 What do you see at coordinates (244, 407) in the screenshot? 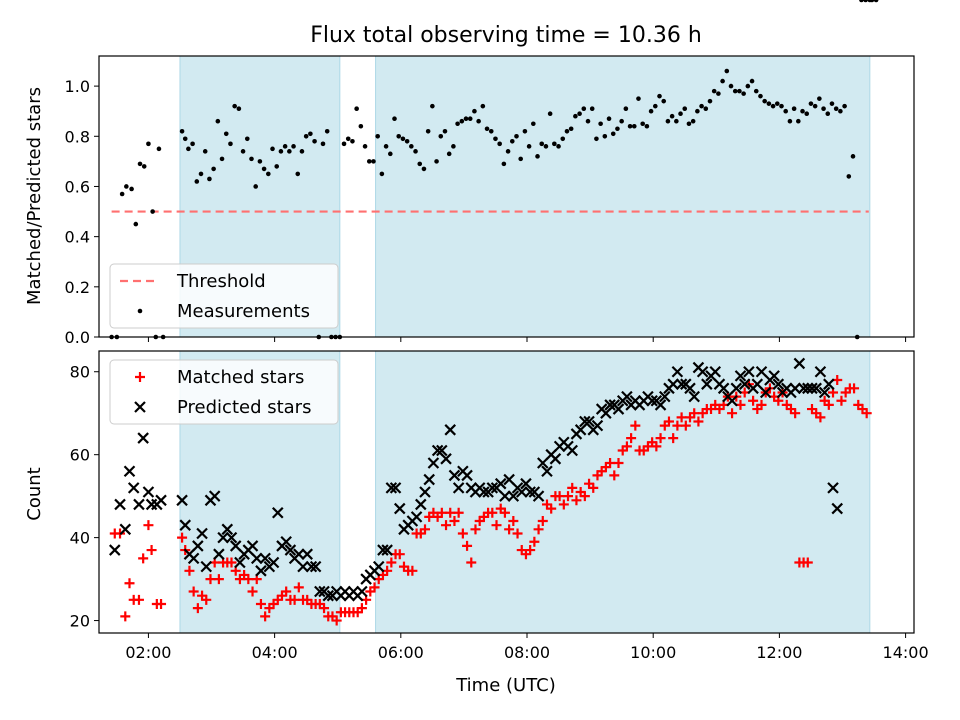
I see `legend-label: Predicted stars` at bounding box center [244, 407].